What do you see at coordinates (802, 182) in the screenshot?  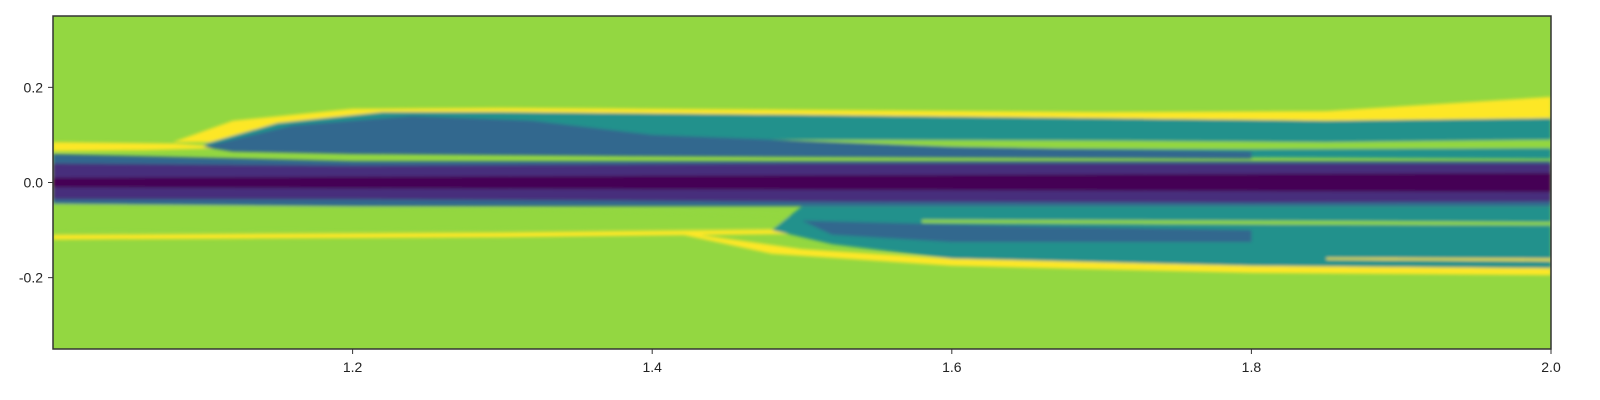 I see `region-central-core-dark` at bounding box center [802, 182].